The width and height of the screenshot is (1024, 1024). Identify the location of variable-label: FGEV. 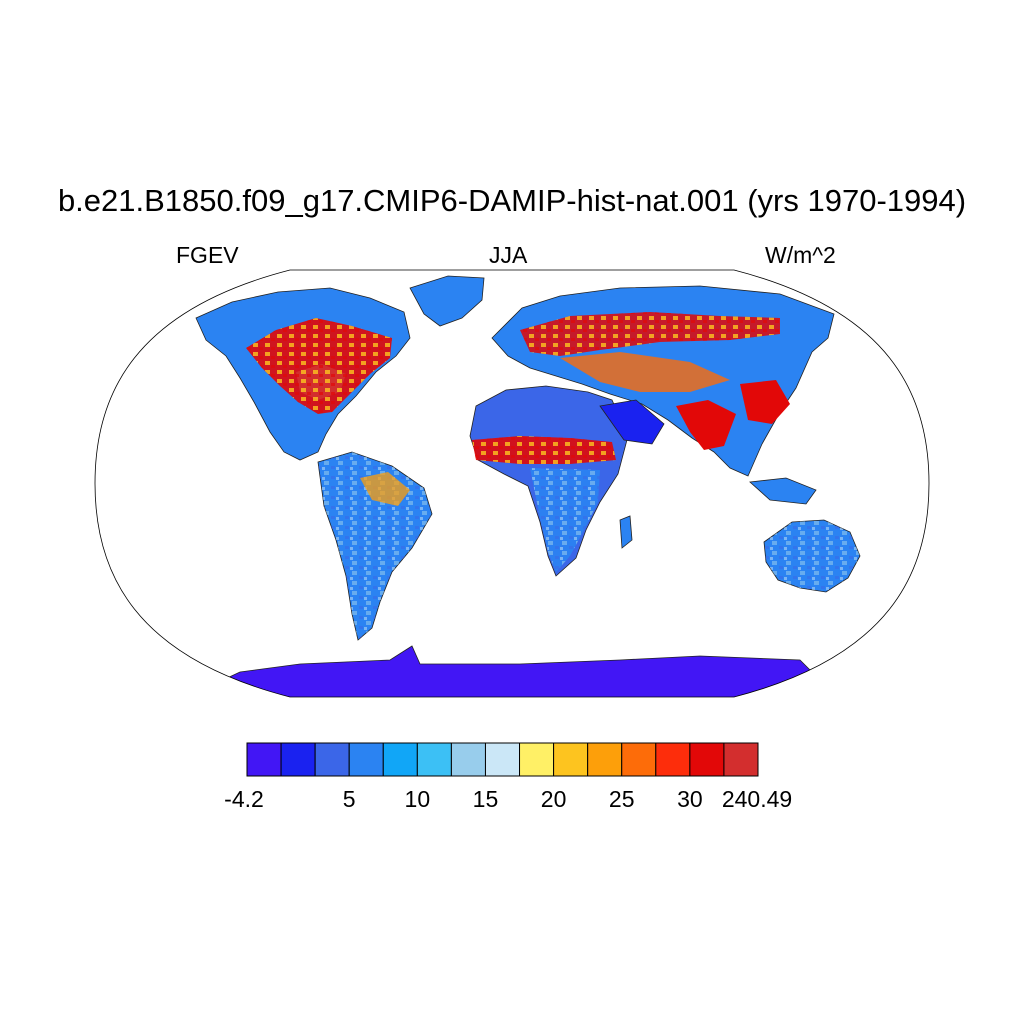
(207, 255).